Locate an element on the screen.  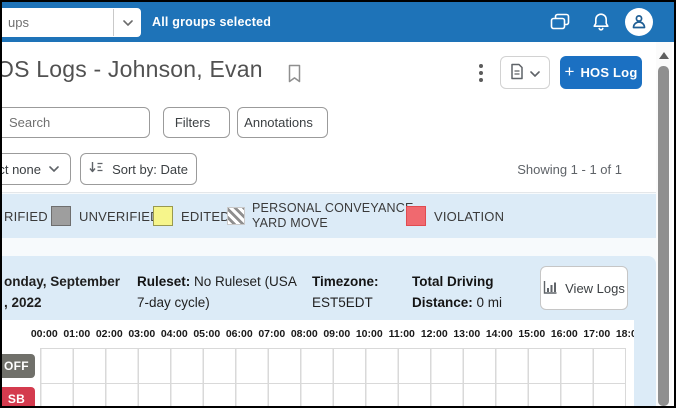
graph-grid is located at coordinates (332, 377).